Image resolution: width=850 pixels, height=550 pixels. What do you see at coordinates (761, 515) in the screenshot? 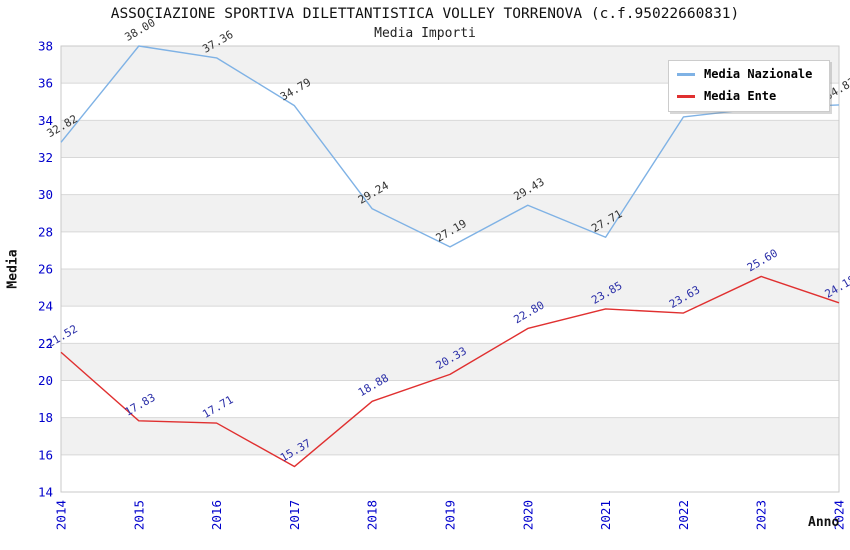
I see `x-tick-label: 2023` at bounding box center [761, 515].